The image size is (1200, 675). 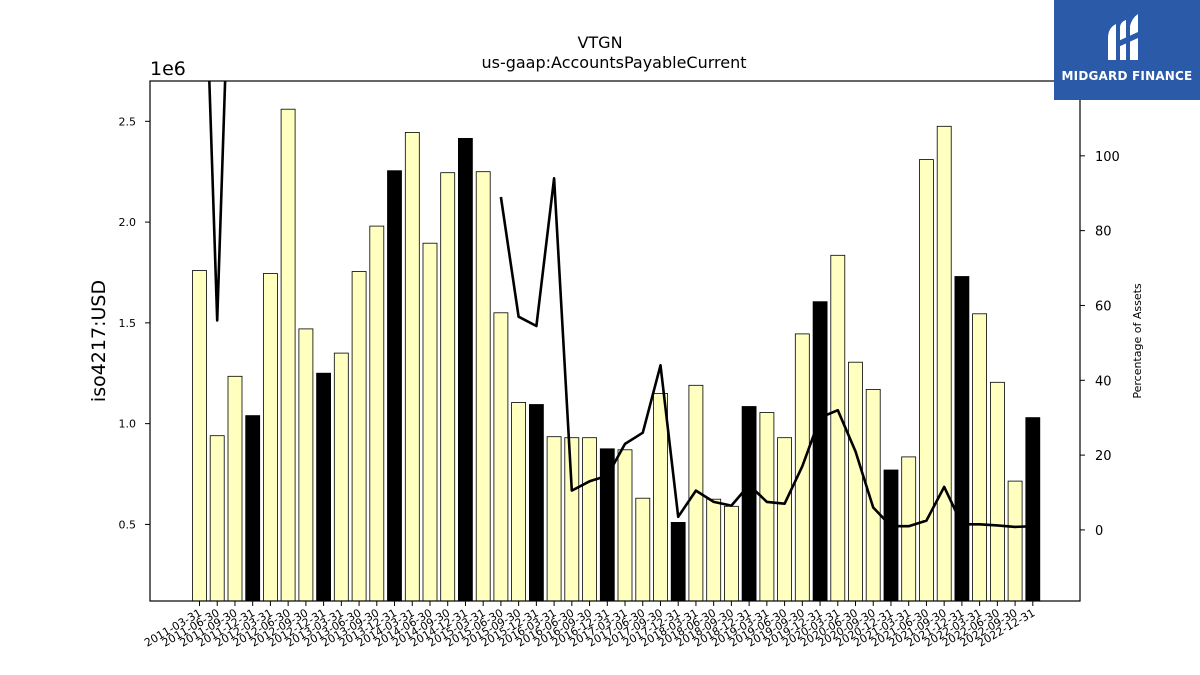 I want to click on y-axis: 0.5 1.0 1.5 2.0 2.5, so click(x=134, y=323).